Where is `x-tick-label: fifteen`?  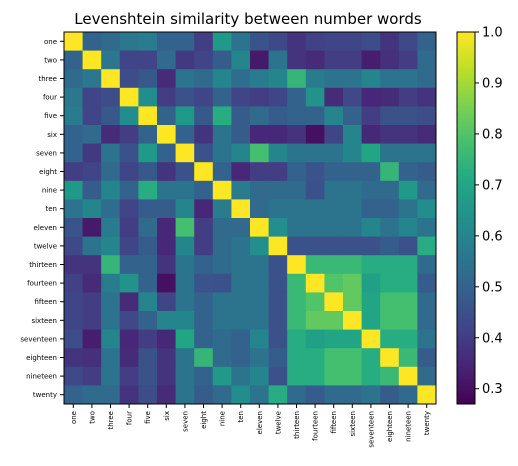
x-tick-label: fifteen is located at coordinates (334, 422).